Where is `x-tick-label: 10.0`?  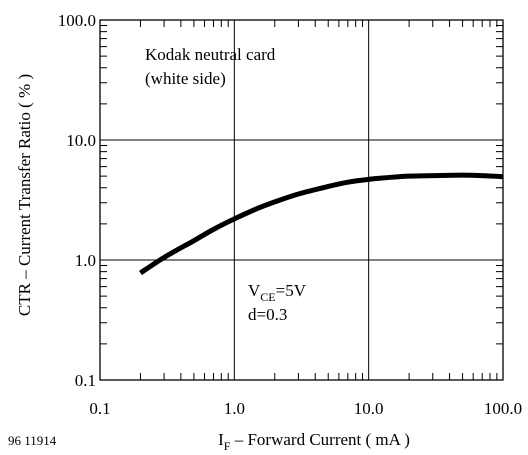
x-tick-label: 10.0 is located at coordinates (369, 408).